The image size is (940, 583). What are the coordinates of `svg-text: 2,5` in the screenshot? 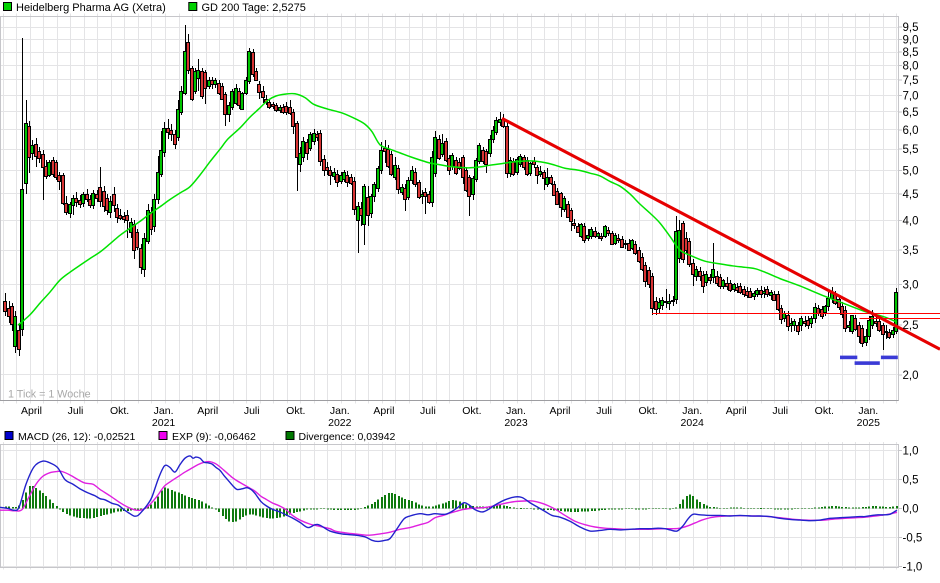 It's located at (911, 326).